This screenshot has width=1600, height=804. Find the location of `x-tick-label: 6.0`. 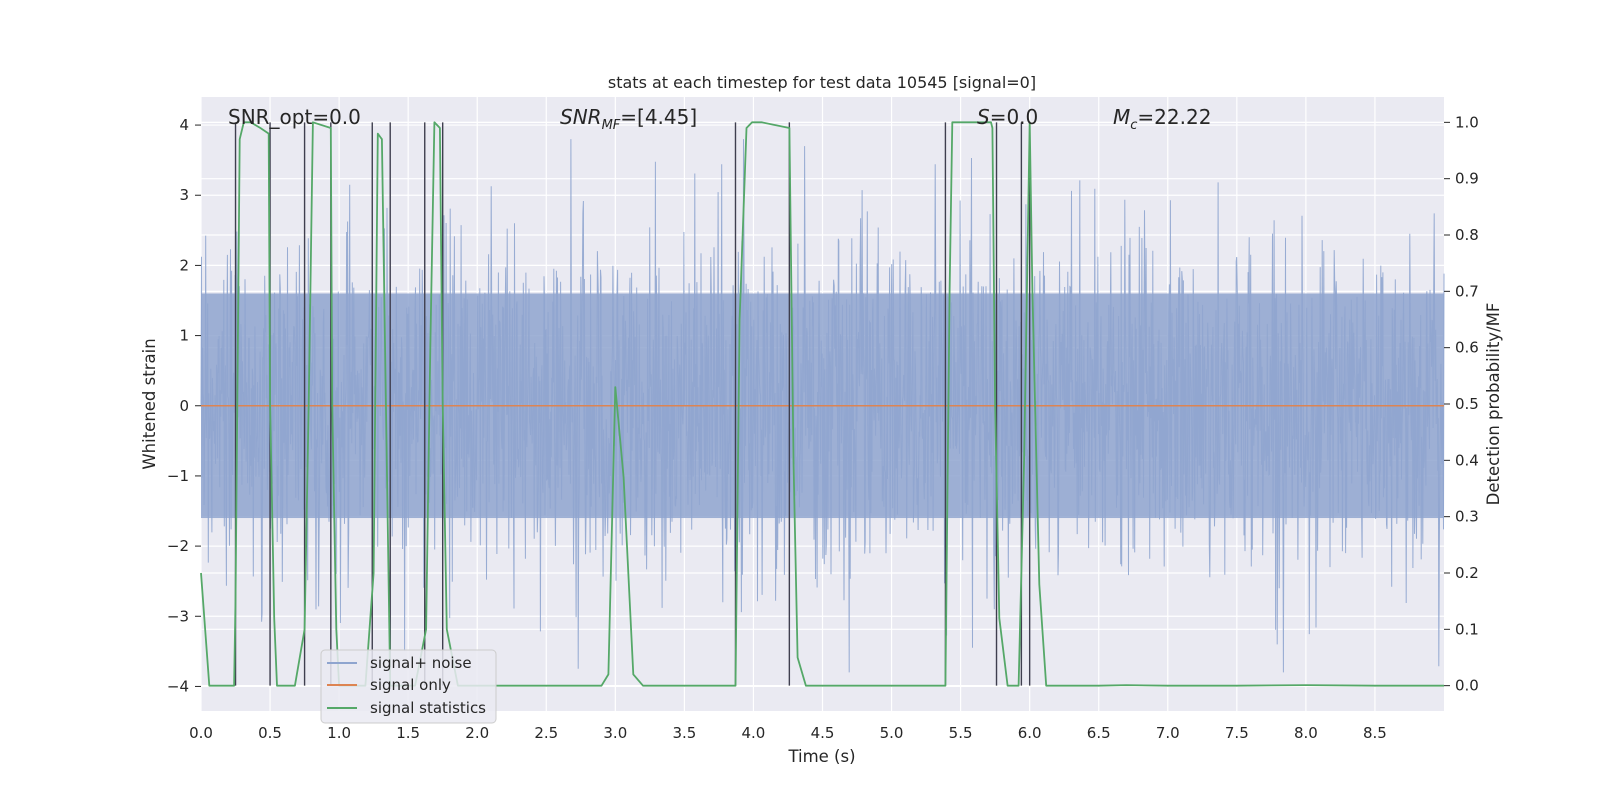

x-tick-label: 6.0 is located at coordinates (1030, 733).